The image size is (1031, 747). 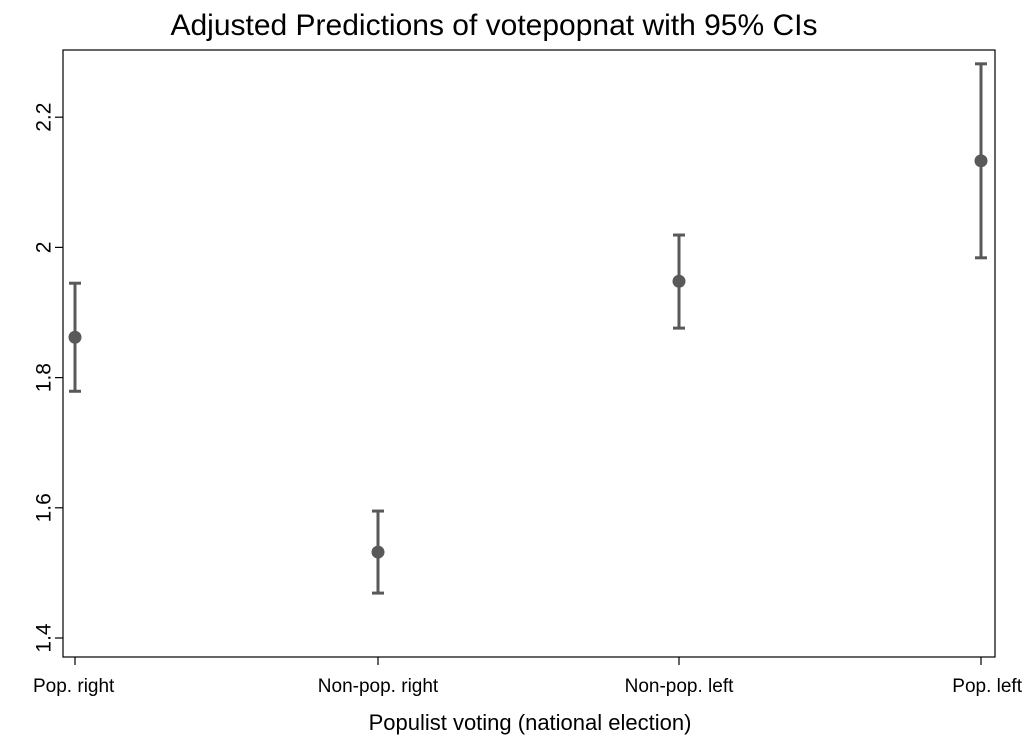 I want to click on x-tick-label: Pop. right, so click(x=74, y=686).